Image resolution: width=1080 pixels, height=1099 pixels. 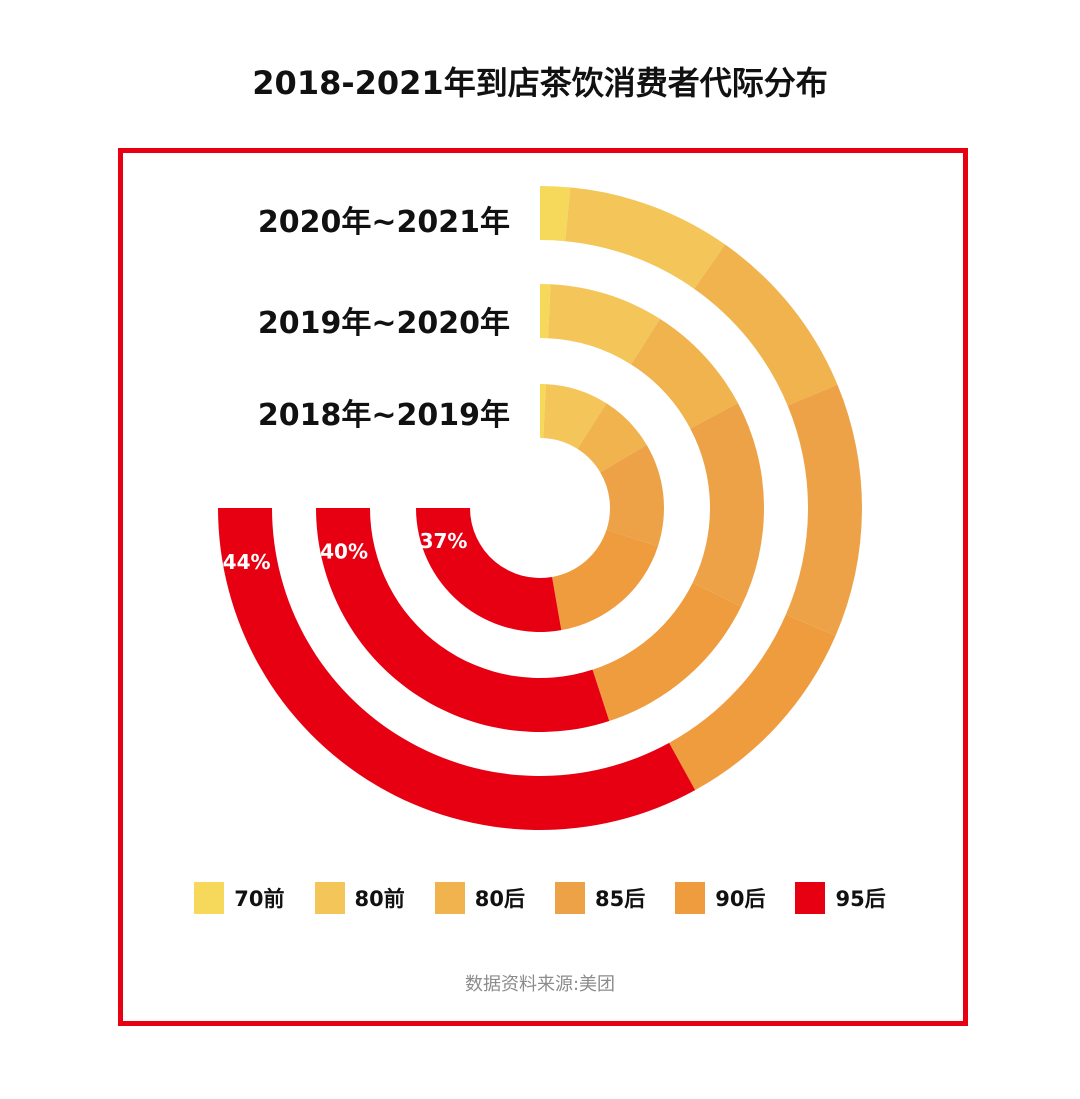 I want to click on legend-item-85后: 85后, so click(x=600, y=898).